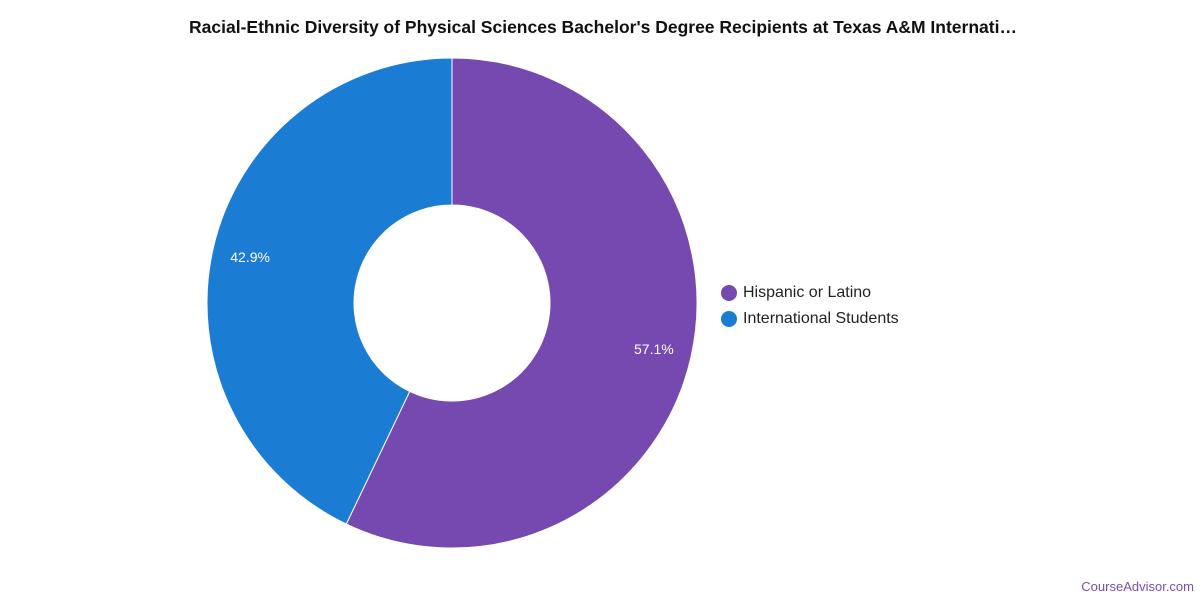  I want to click on legend-item-hispanic-or-latino: Hispanic or Latino, so click(810, 293).